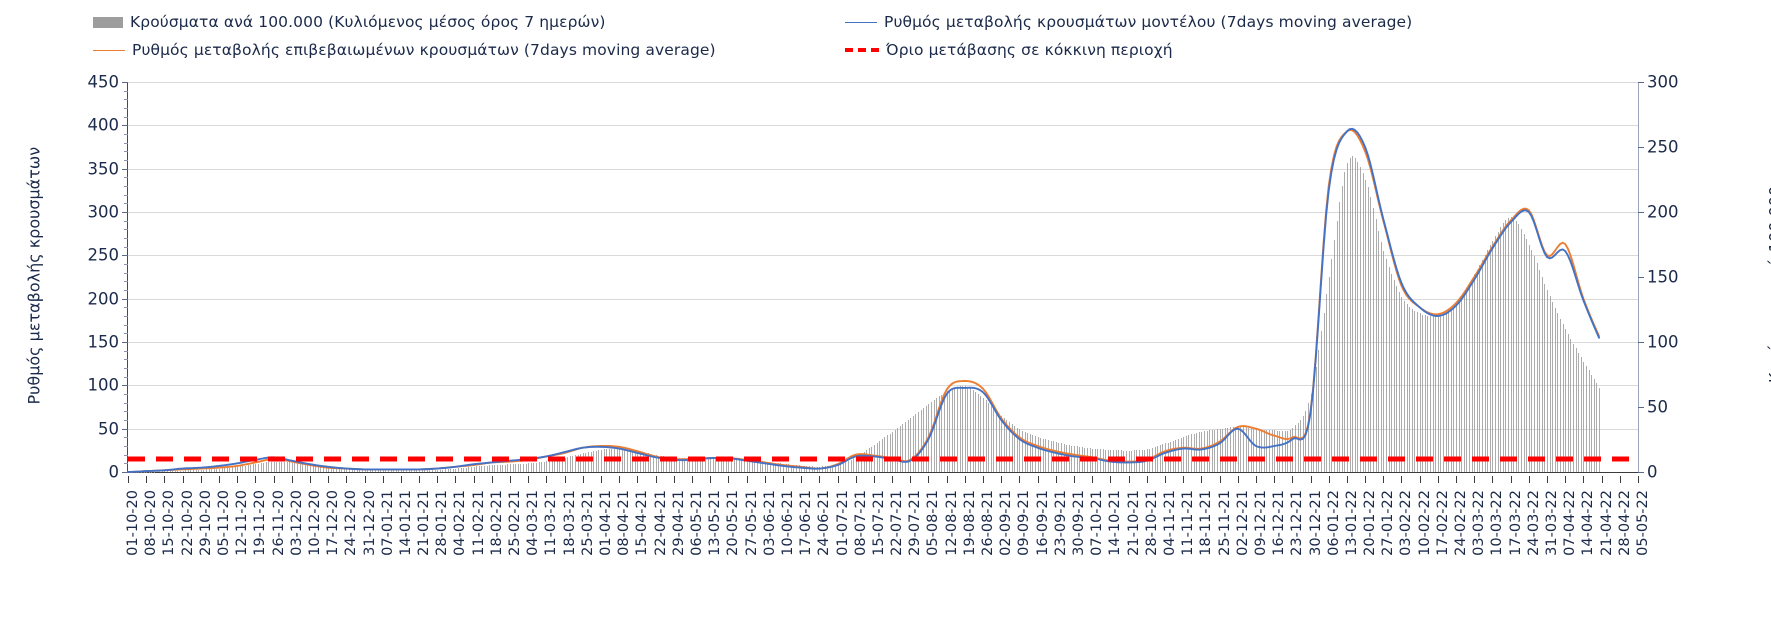 The width and height of the screenshot is (1771, 641). I want to click on x-axis-tick-label: 09-09-21, so click(1024, 523).